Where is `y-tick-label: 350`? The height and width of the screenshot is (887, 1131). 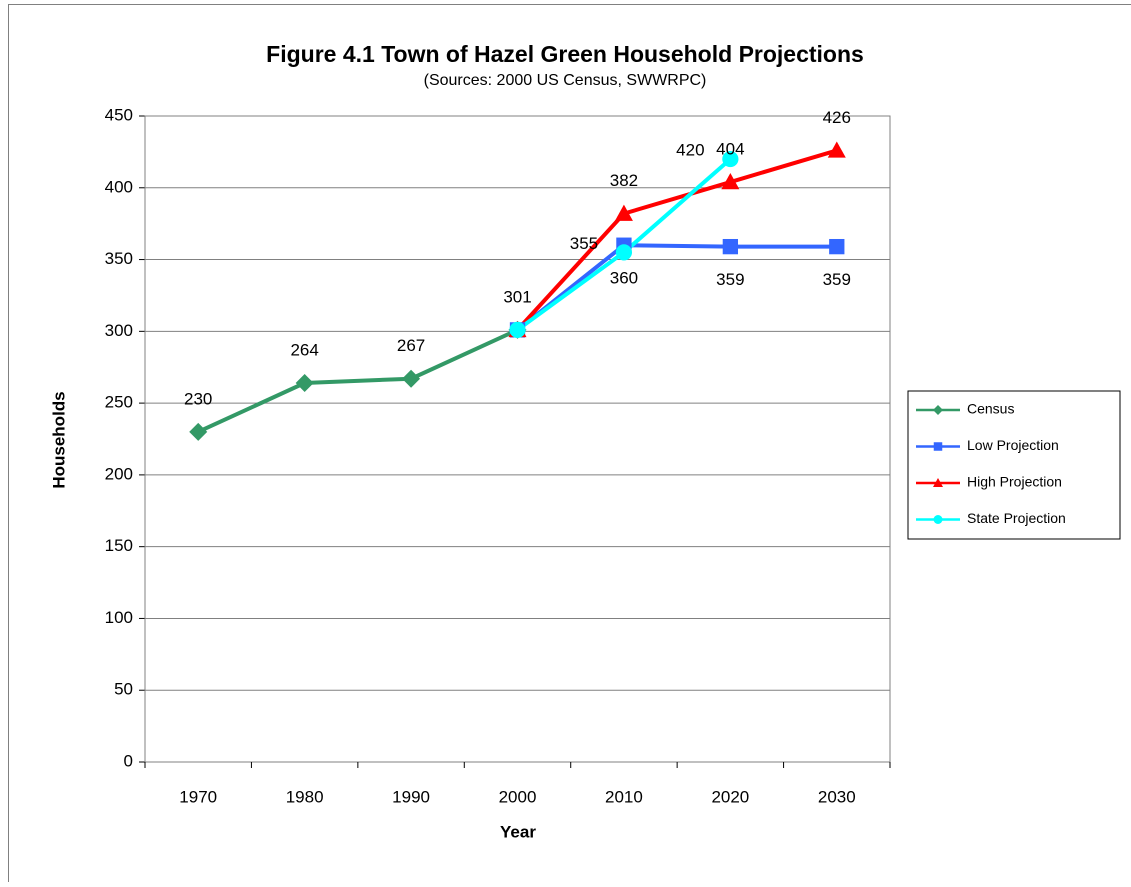
y-tick-label: 350 is located at coordinates (119, 258).